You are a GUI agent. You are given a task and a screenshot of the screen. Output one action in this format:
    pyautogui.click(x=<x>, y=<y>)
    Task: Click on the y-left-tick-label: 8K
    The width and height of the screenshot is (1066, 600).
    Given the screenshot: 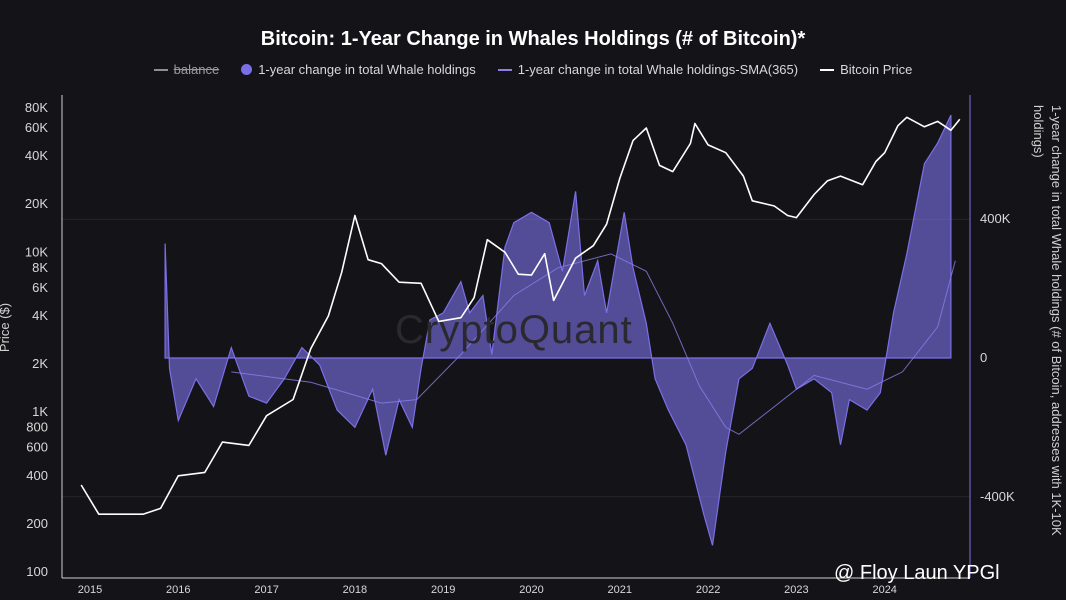 What is the action you would take?
    pyautogui.click(x=40, y=267)
    